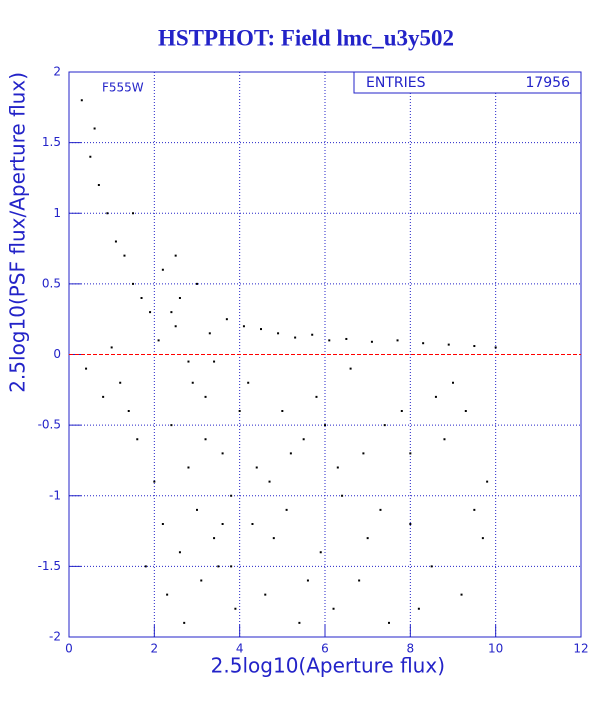 This screenshot has width=612, height=709. What do you see at coordinates (49, 425) in the screenshot?
I see `y-tick-label: -0.5` at bounding box center [49, 425].